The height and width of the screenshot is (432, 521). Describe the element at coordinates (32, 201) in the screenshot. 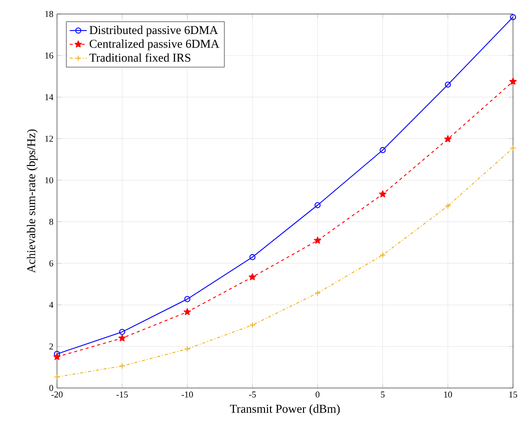

I see `y-axis-title: Achievable sum-rate (bps/Hz)` at that location.